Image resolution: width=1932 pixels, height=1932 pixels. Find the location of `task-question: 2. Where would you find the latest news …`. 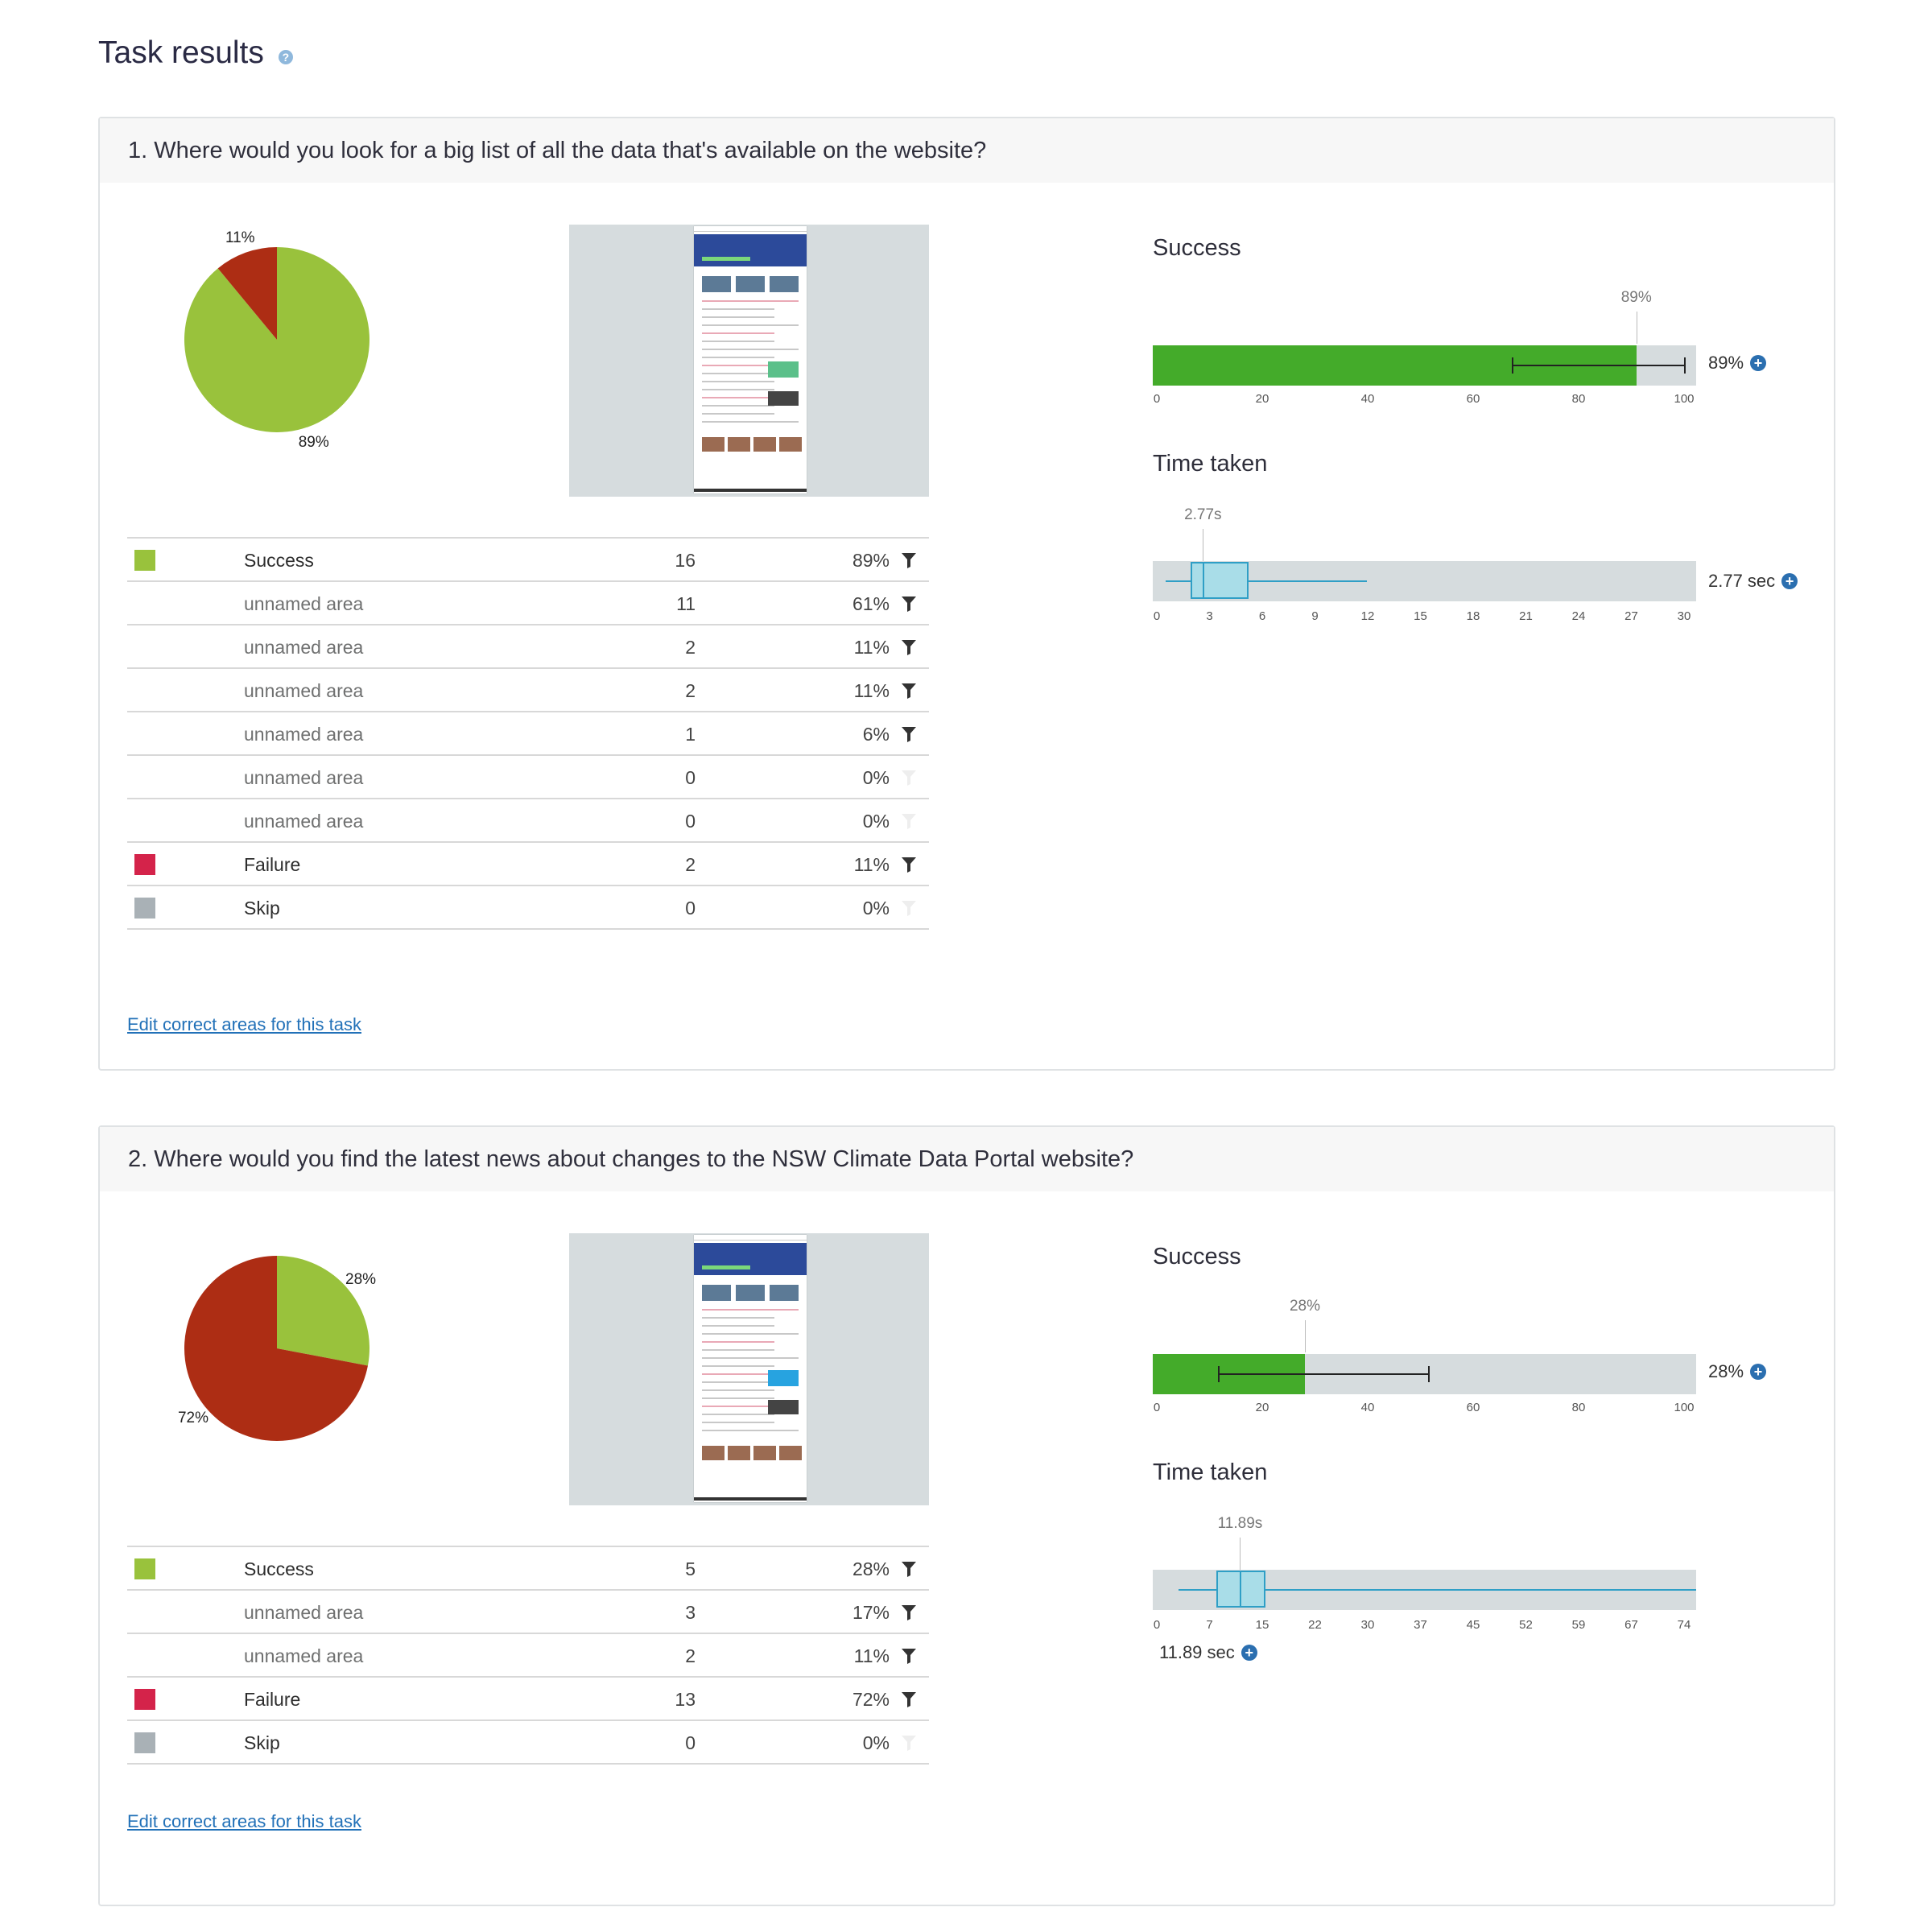

task-question: 2. Where would you find the latest news … is located at coordinates (967, 1159).